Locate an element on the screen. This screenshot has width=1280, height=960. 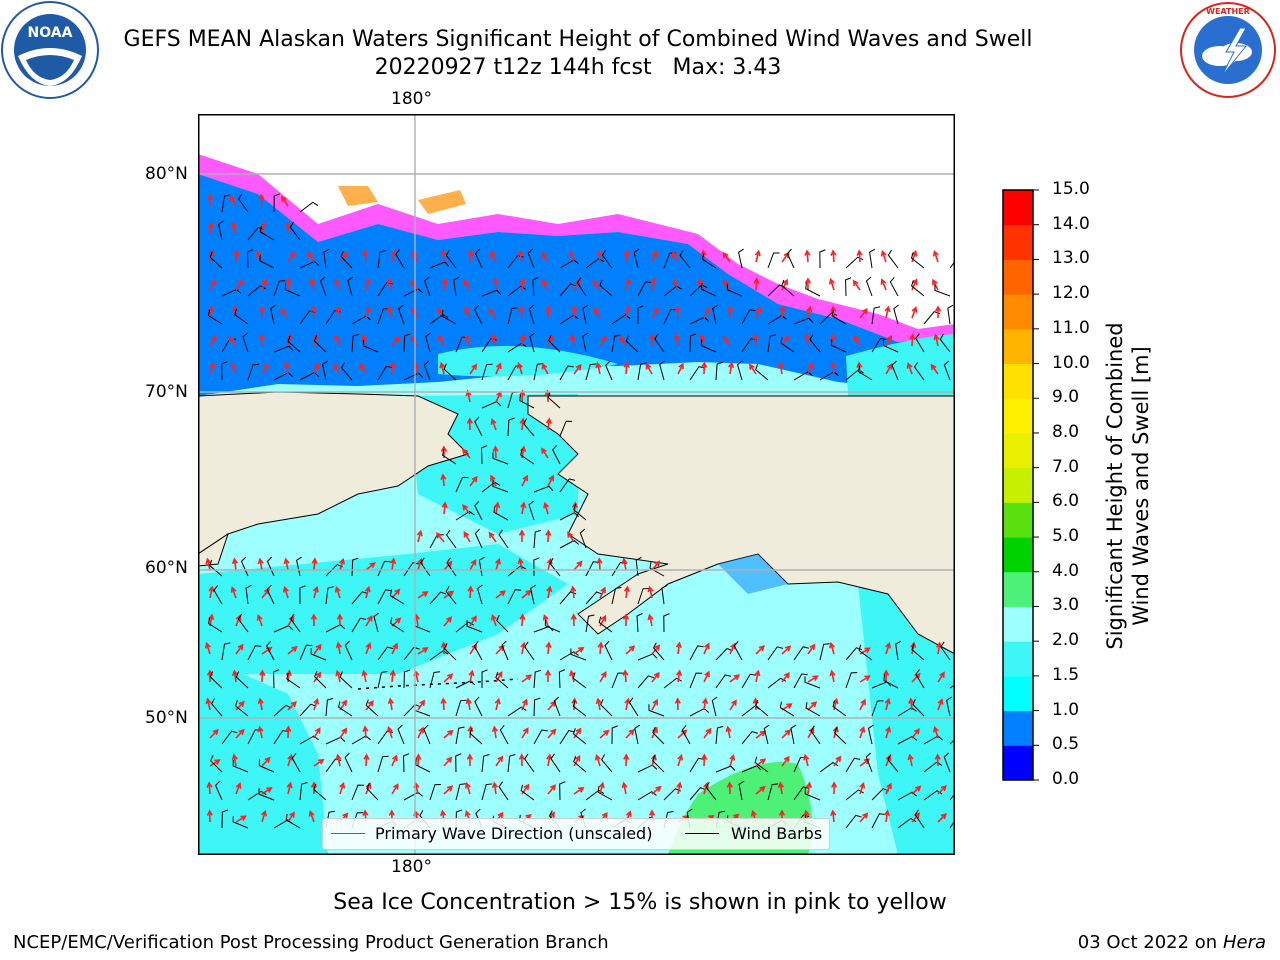
wave-direction-label: Primary Wave Direction (unscaled) is located at coordinates (514, 833).